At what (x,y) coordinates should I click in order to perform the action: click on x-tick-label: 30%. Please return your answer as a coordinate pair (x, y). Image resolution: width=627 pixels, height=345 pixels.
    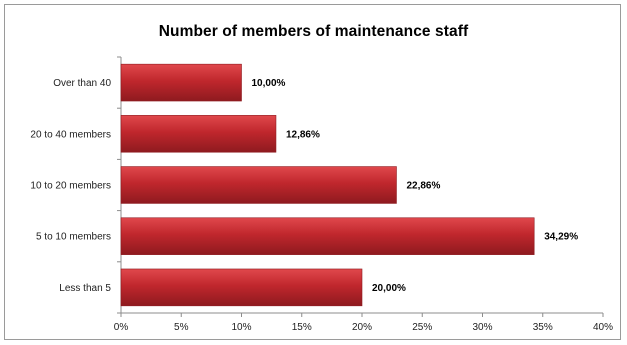
    Looking at the image, I should click on (482, 327).